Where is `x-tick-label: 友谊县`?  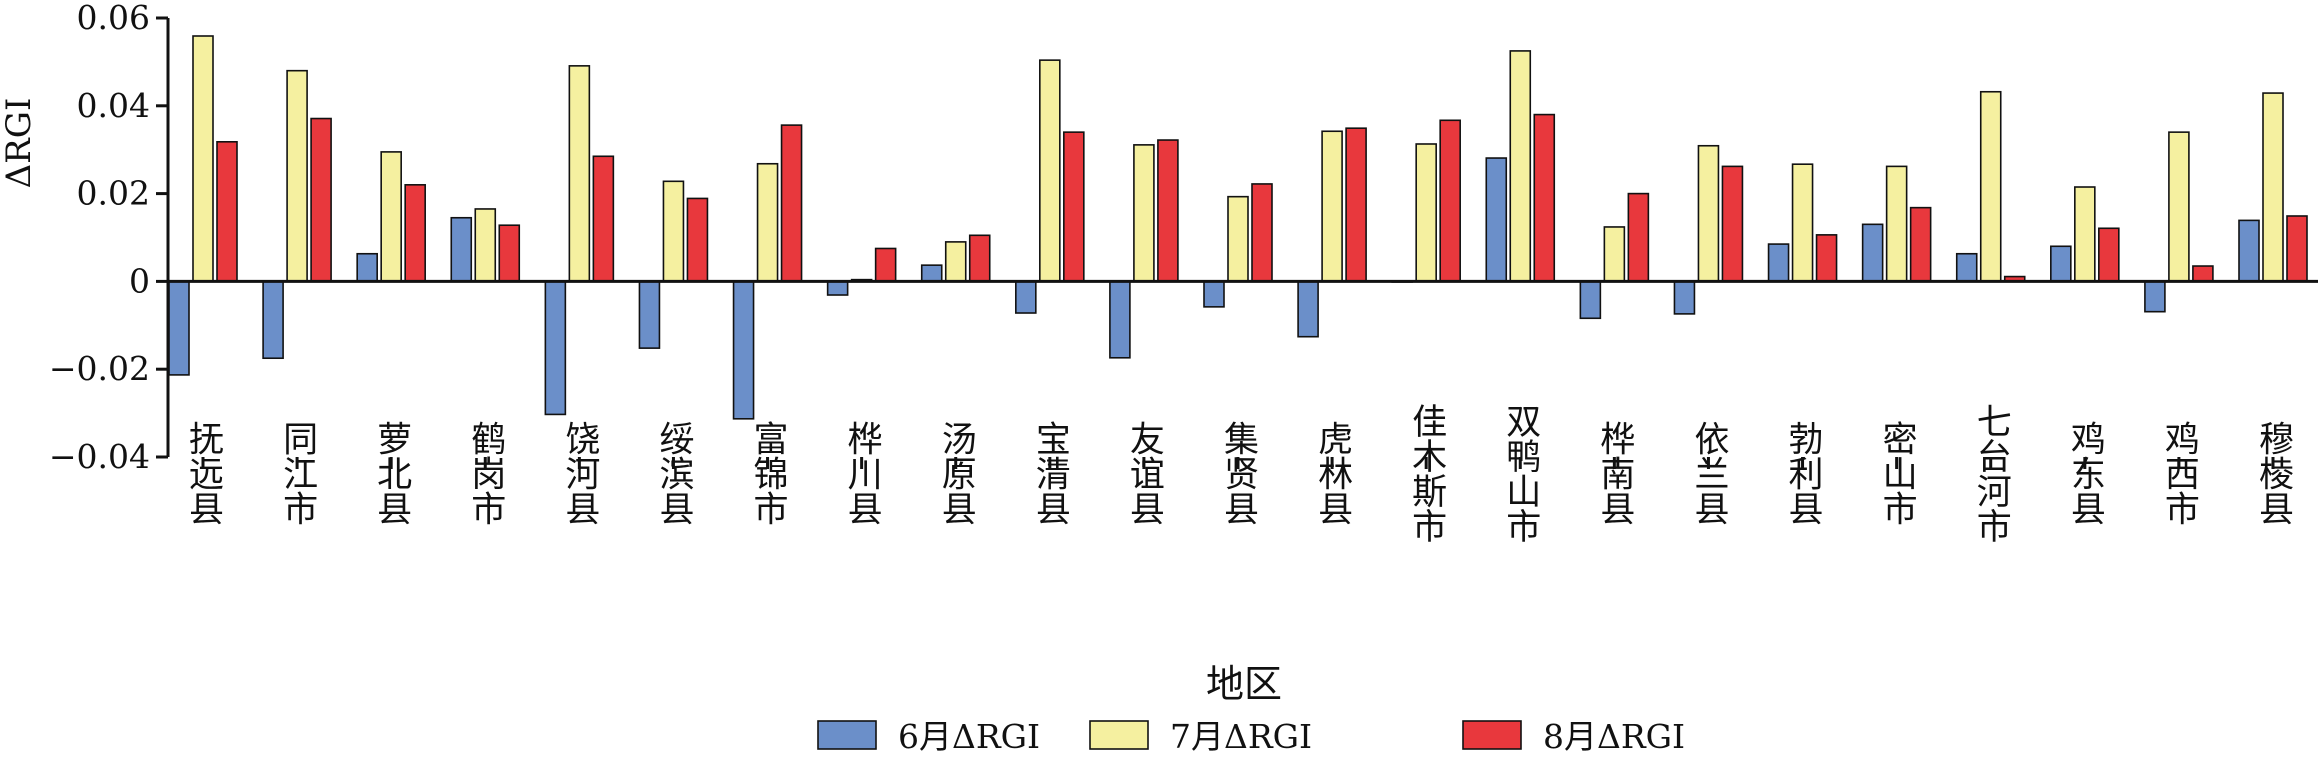 x-tick-label: 友谊县 is located at coordinates (1144, 472).